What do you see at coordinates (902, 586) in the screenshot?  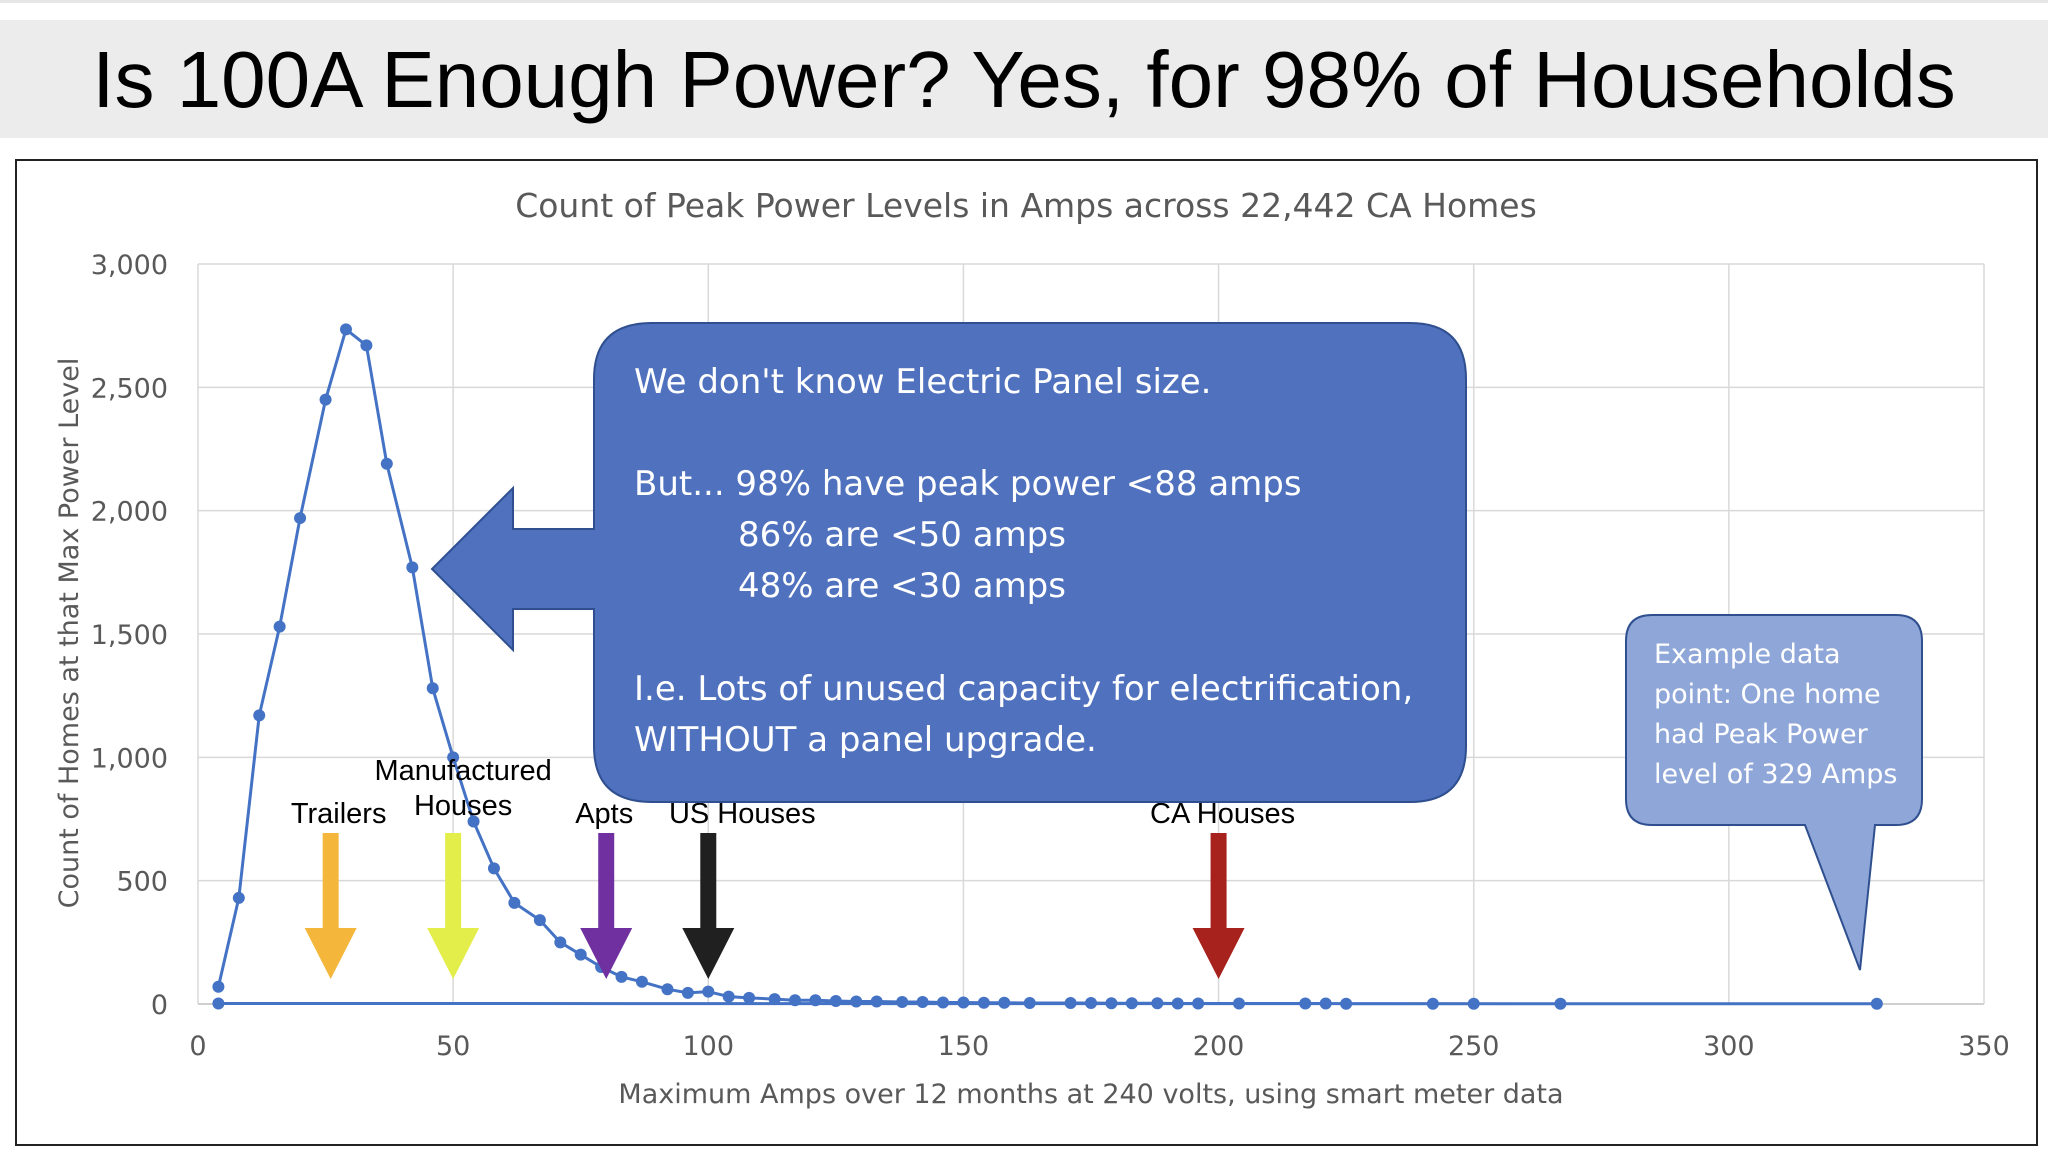 I see `main-callout-line-4: 48% are <30 amps` at bounding box center [902, 586].